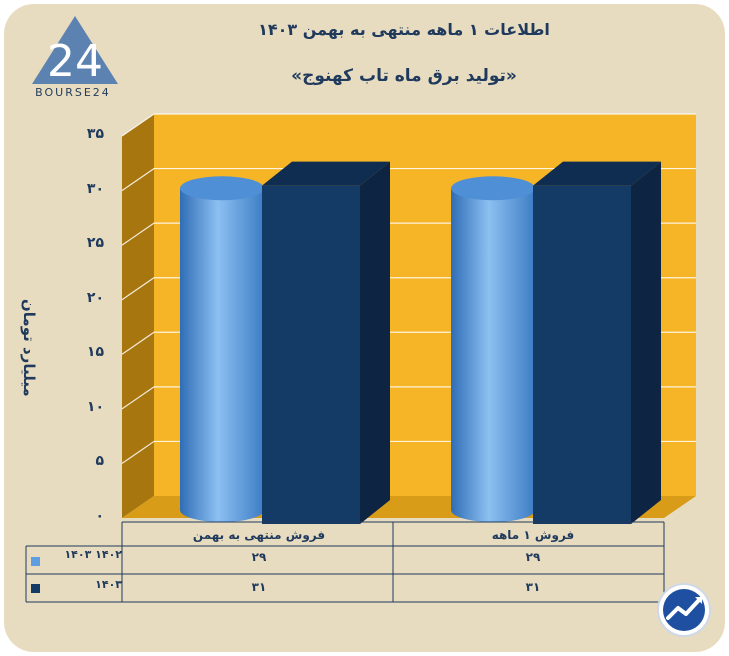  Describe the element at coordinates (533, 587) in the screenshot. I see `data-label-1403-cat1: ۳۱` at that location.